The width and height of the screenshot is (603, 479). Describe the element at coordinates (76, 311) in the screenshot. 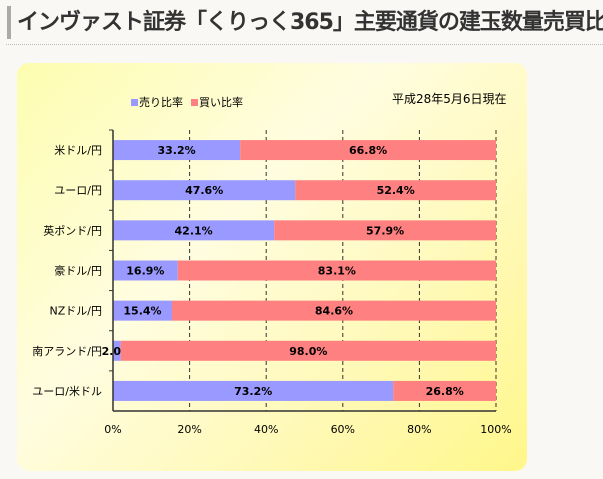

I see `category-label: NZドル/円` at that location.